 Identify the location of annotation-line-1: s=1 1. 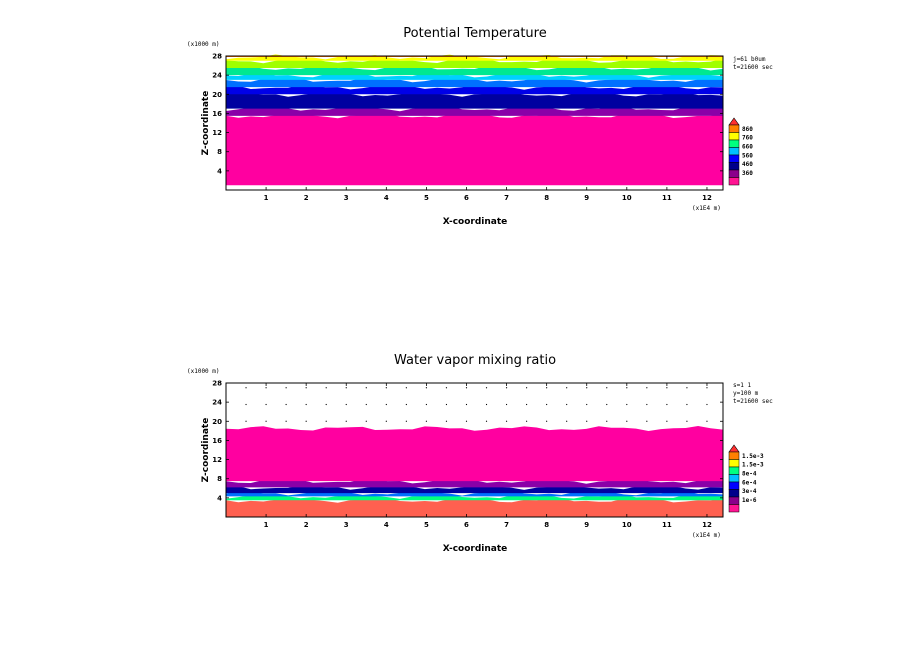
(742, 385).